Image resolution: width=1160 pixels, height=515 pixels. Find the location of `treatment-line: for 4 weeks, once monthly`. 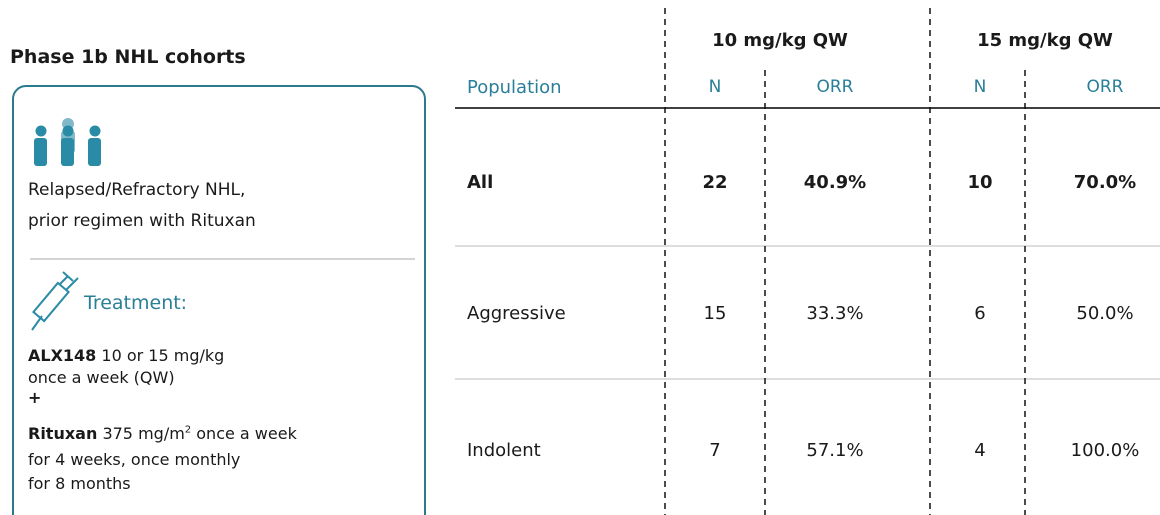

treatment-line: for 4 weeks, once monthly is located at coordinates (134, 459).